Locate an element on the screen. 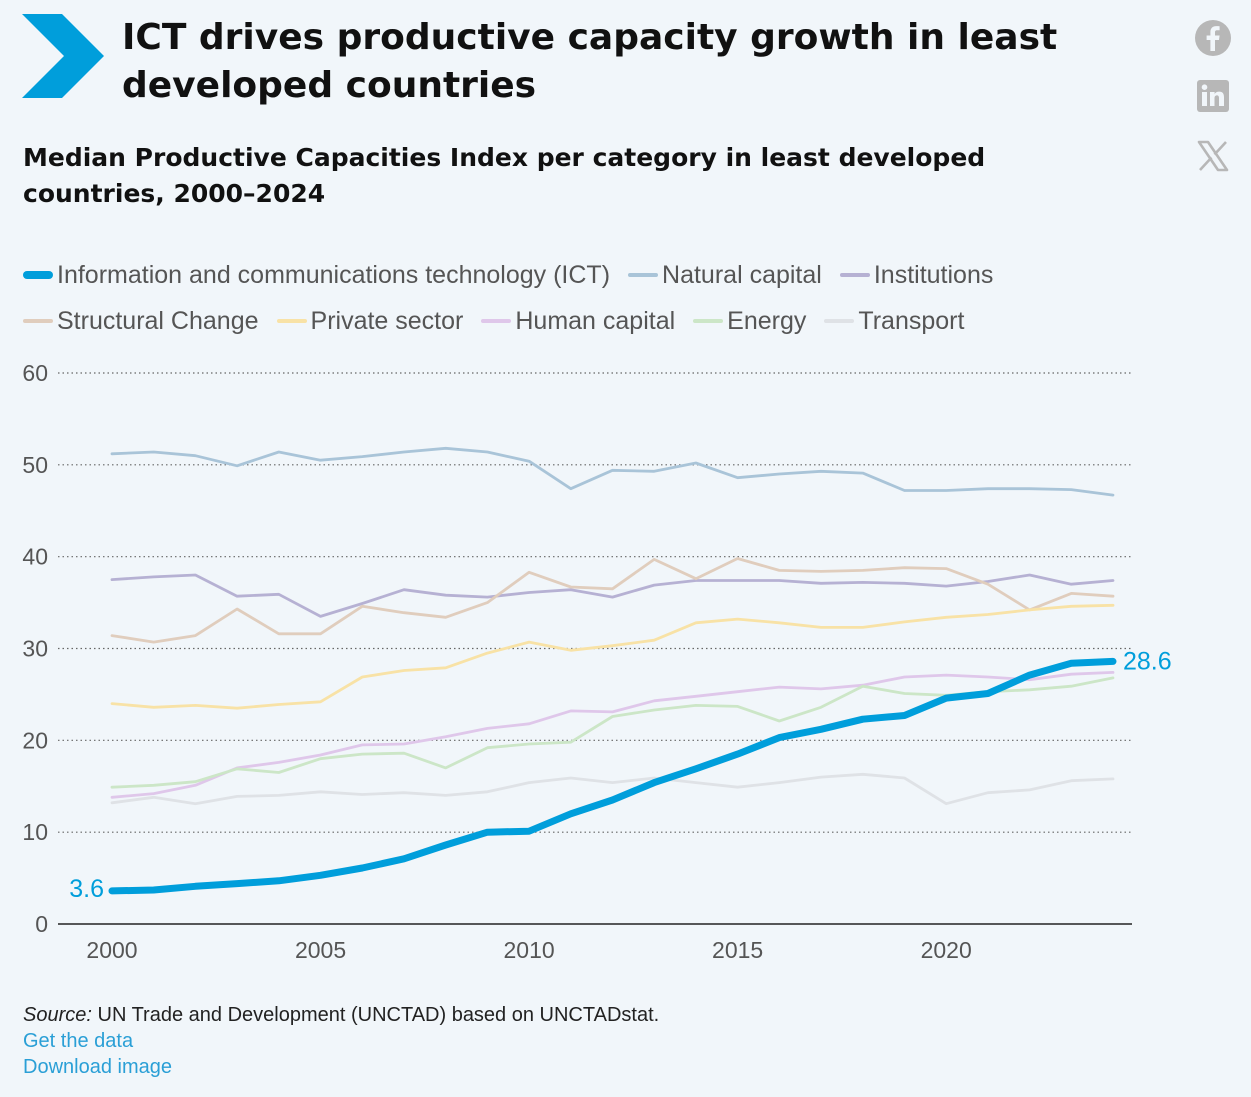 The height and width of the screenshot is (1097, 1251). source-label: Source: is located at coordinates (57, 1015).